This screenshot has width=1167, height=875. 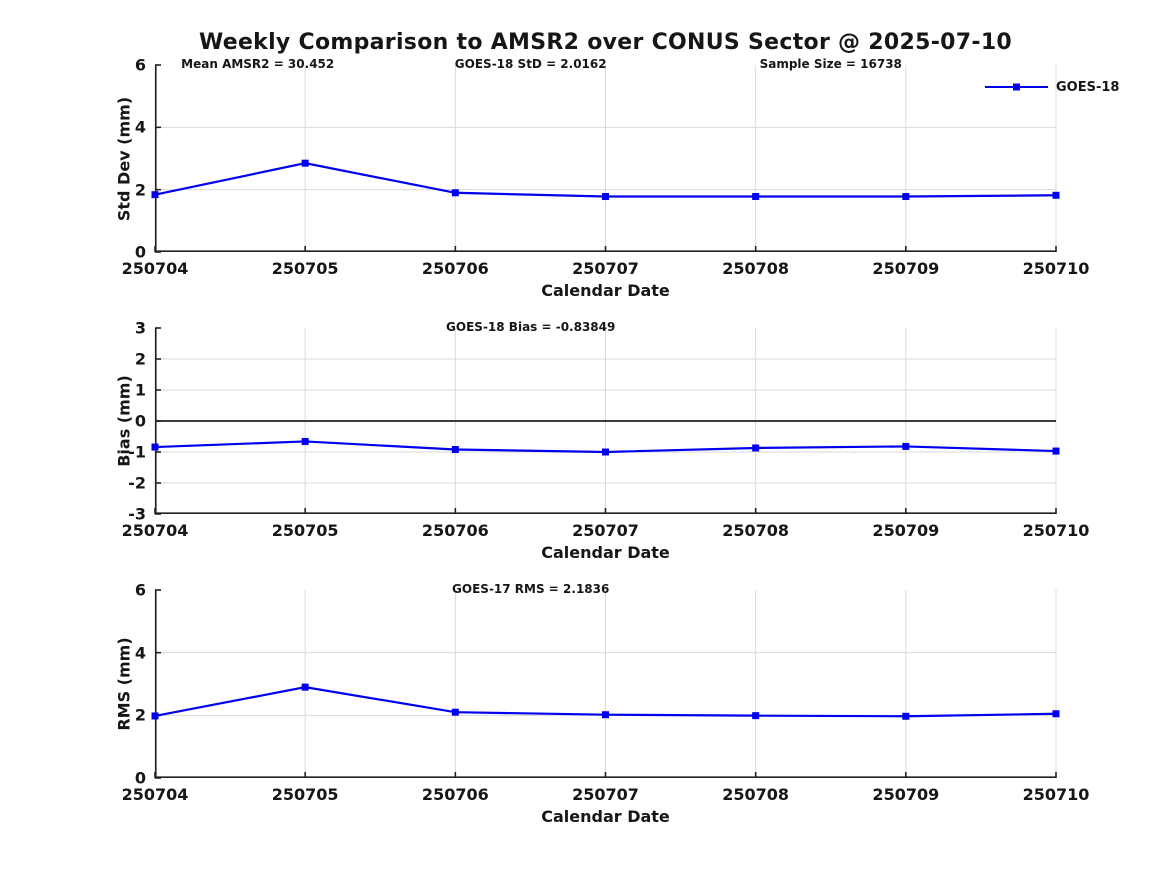 I want to click on y-tick-label: -2, so click(x=137, y=483).